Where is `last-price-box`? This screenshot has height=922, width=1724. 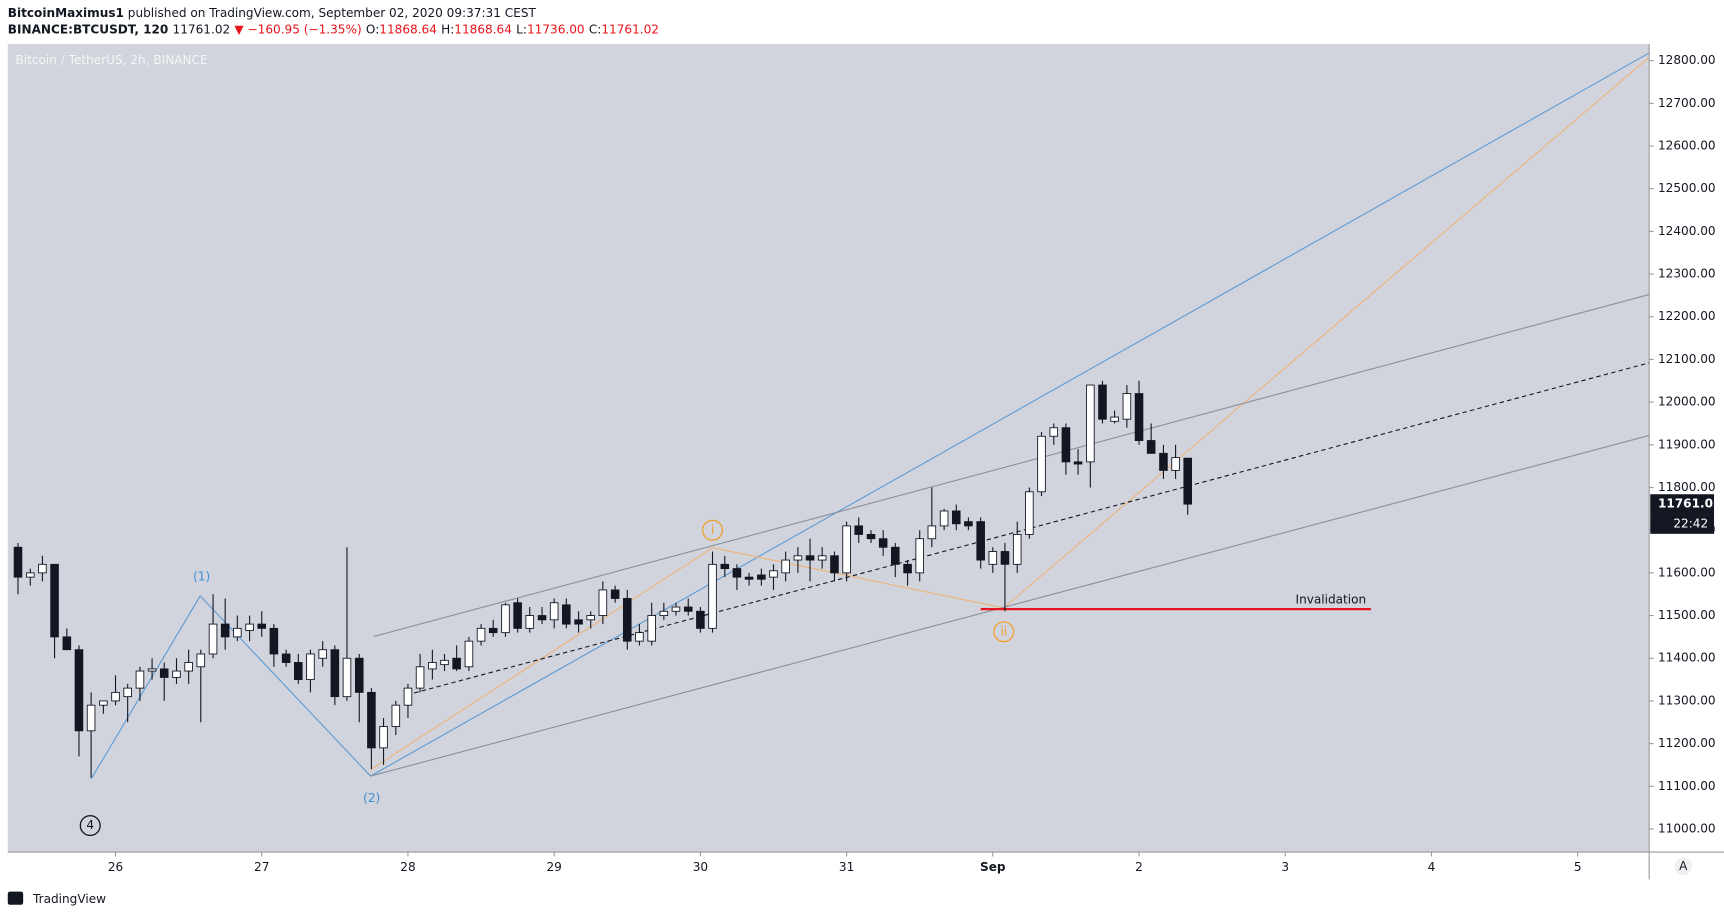 last-price-box is located at coordinates (1682, 504).